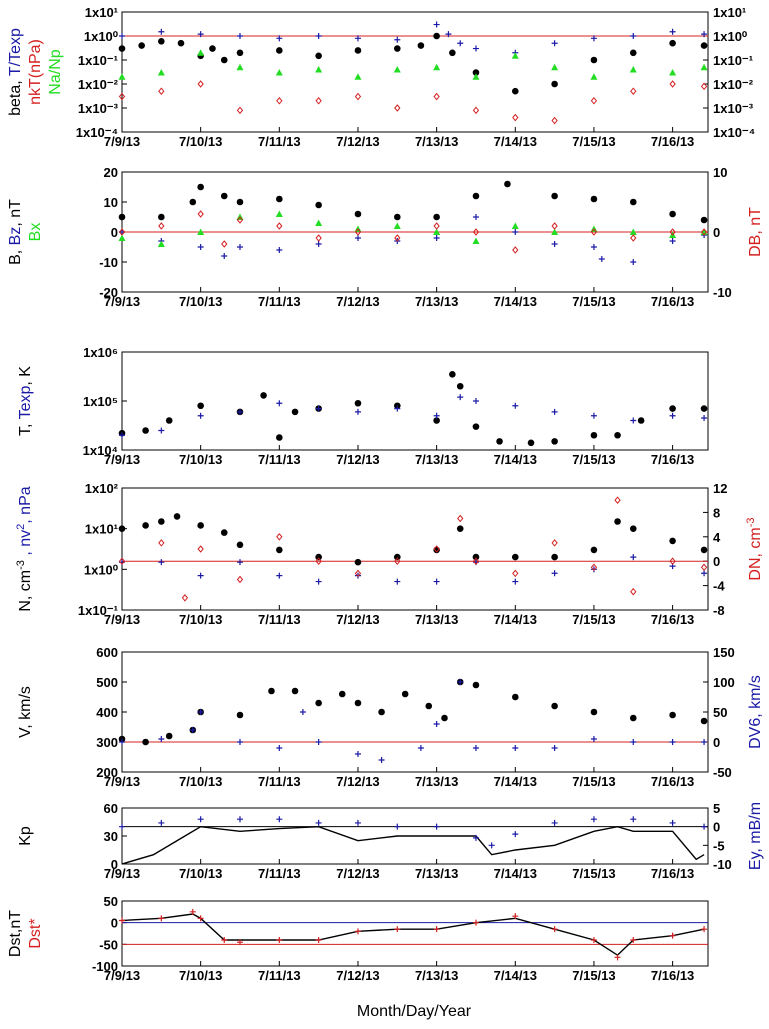  I want to click on panel-B-xtick-label: 7/14/13, so click(515, 301).